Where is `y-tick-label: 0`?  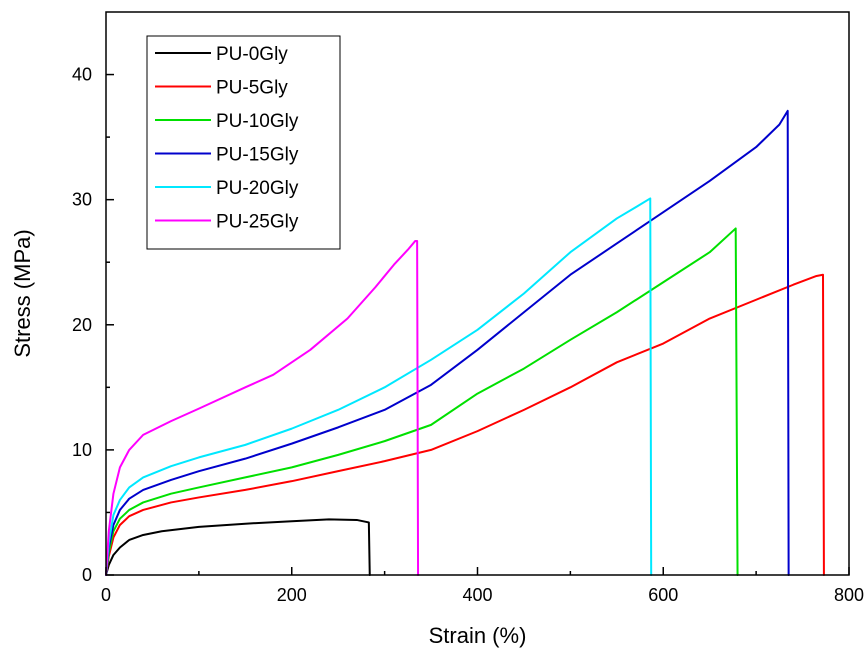 y-tick-label: 0 is located at coordinates (87, 575).